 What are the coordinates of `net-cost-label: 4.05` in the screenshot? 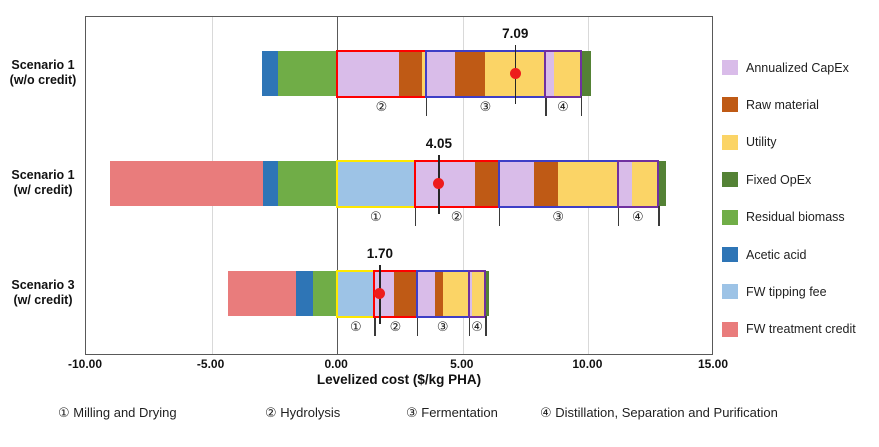 It's located at (439, 143).